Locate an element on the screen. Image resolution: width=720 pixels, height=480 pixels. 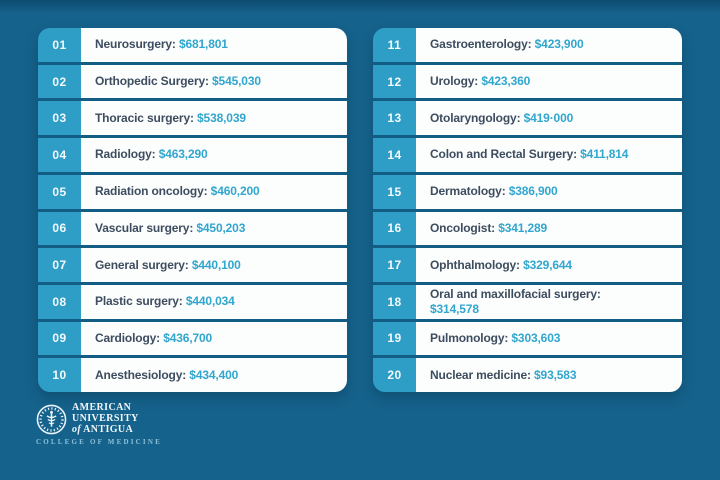
salary-label: Radiation oncology: $460,200 is located at coordinates (214, 191).